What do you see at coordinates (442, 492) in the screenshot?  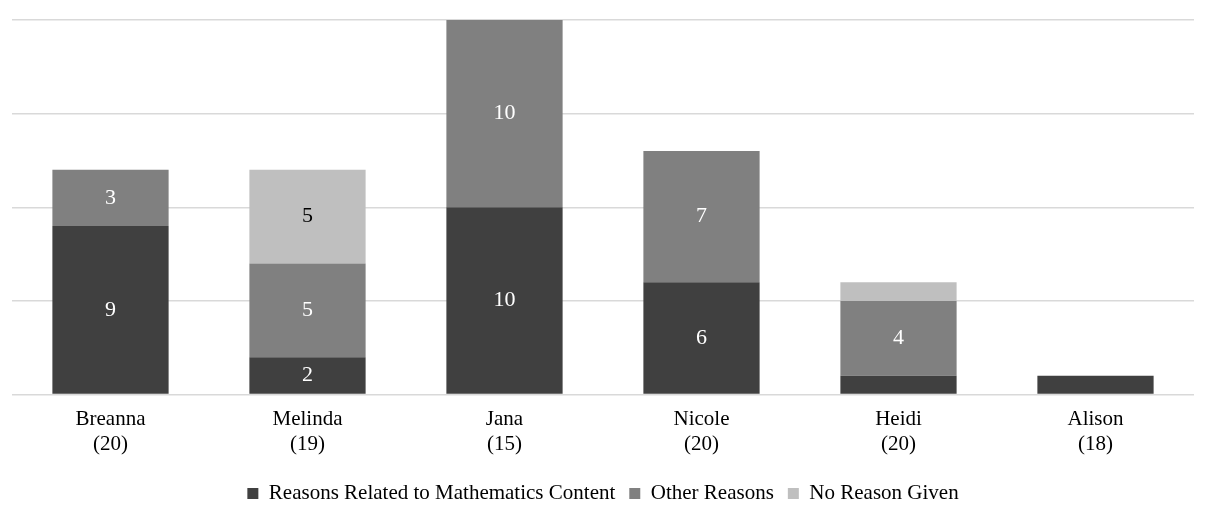 I see `legend-label: Reasons Related to Mathematics Content` at bounding box center [442, 492].